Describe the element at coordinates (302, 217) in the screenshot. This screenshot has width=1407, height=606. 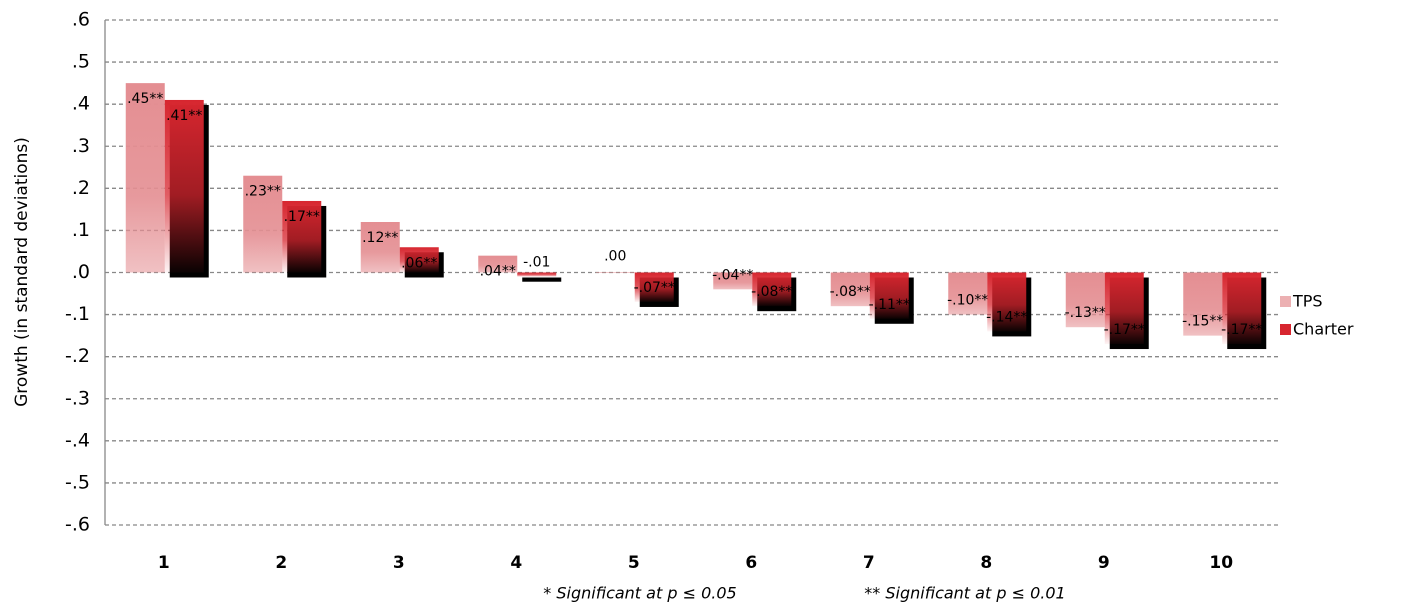
I see `value-label: .17**` at that location.